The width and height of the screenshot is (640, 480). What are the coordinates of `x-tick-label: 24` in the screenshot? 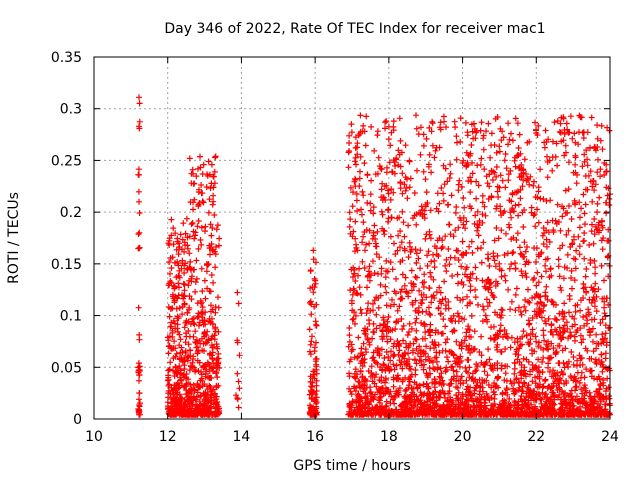 It's located at (610, 437).